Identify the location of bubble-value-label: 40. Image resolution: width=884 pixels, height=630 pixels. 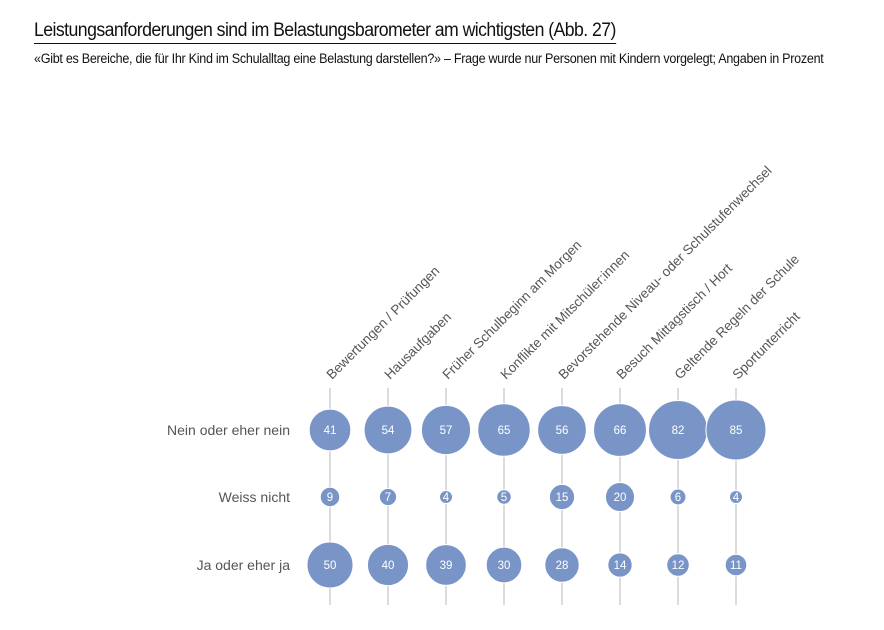
(388, 566).